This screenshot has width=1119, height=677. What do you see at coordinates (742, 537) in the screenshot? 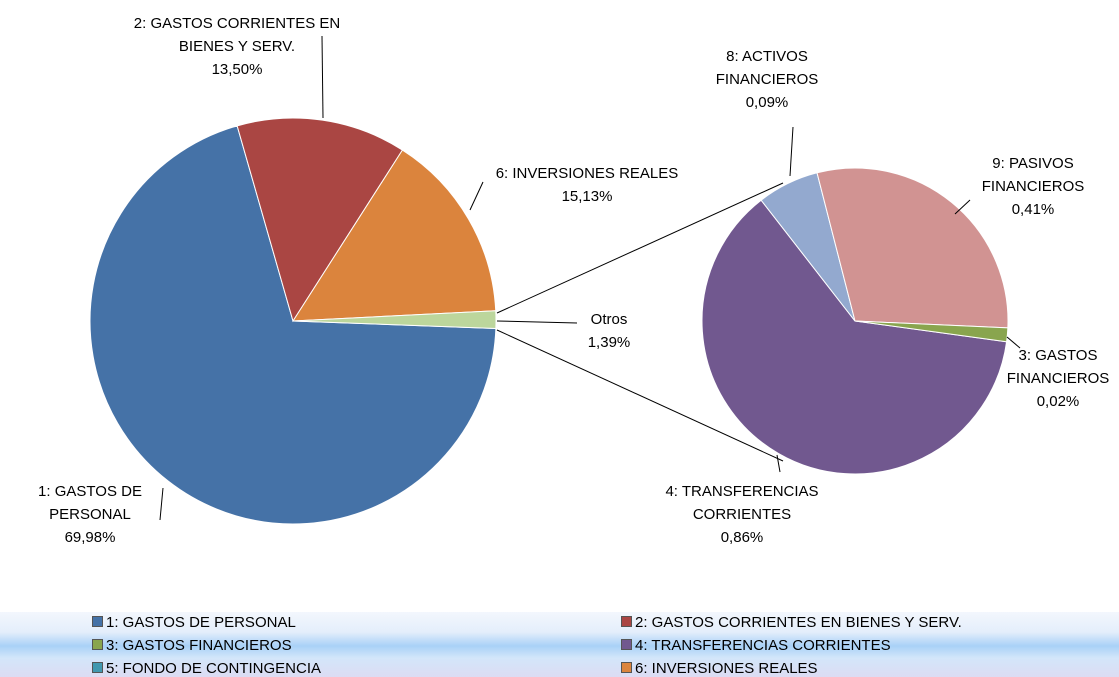
I see `slice-value: 0,86%` at bounding box center [742, 537].